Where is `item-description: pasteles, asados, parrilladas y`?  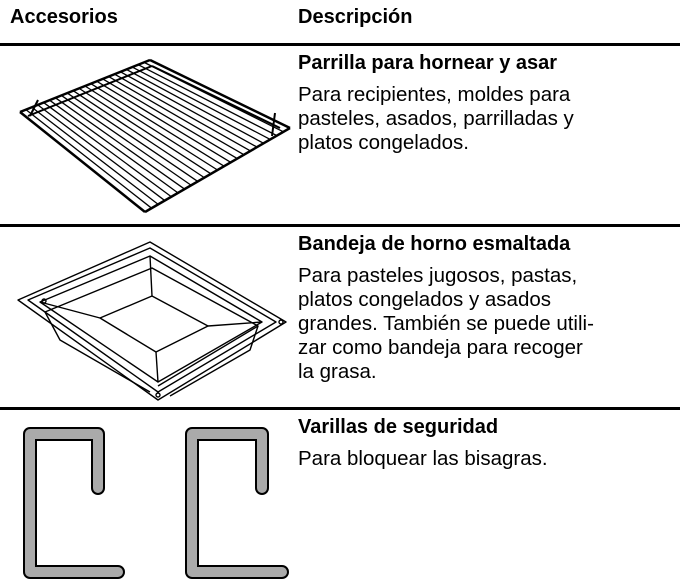 item-description: pasteles, asados, parrilladas y is located at coordinates (436, 118).